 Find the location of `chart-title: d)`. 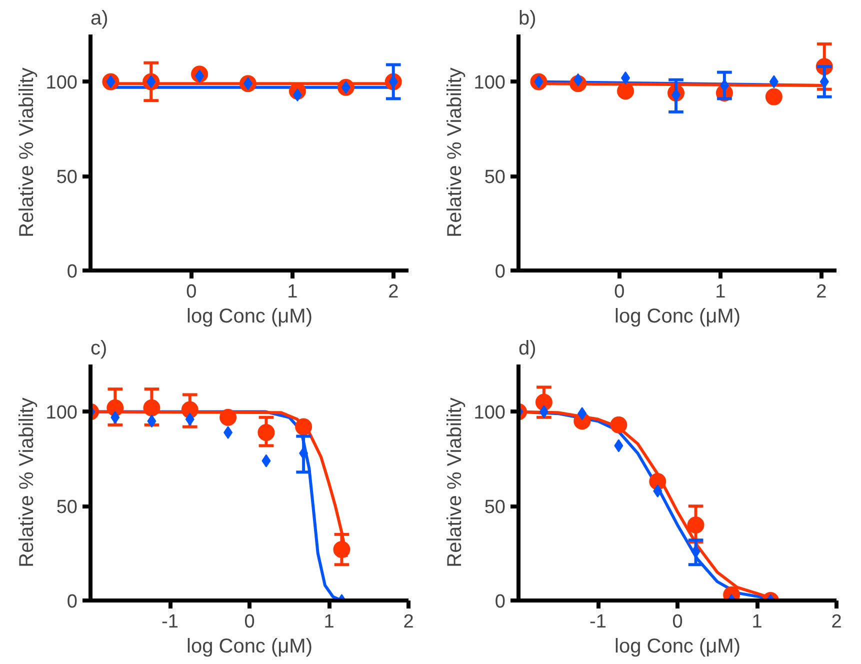

chart-title: d) is located at coordinates (527, 349).